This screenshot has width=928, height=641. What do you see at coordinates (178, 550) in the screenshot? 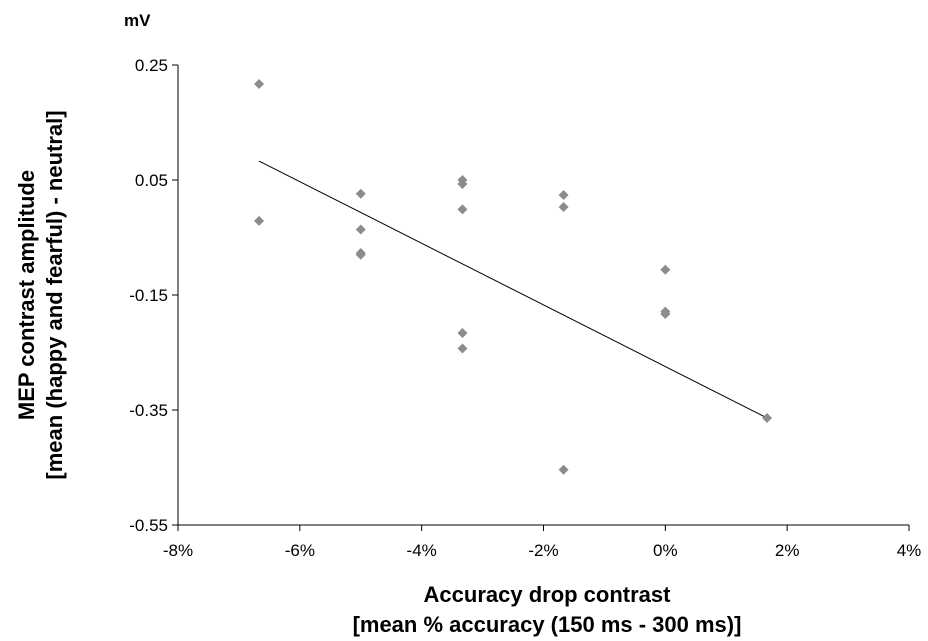
I see `x-tick-label: -8%` at bounding box center [178, 550].